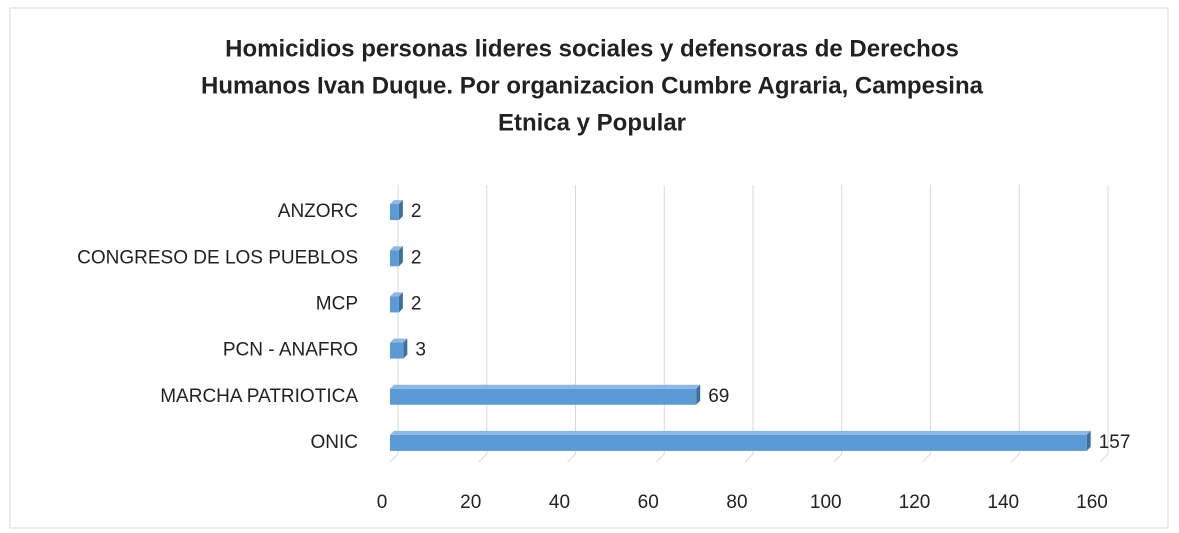  Describe the element at coordinates (217, 257) in the screenshot. I see `y-tick-label: CONGRESO DE LOS PUEBLOS` at that location.